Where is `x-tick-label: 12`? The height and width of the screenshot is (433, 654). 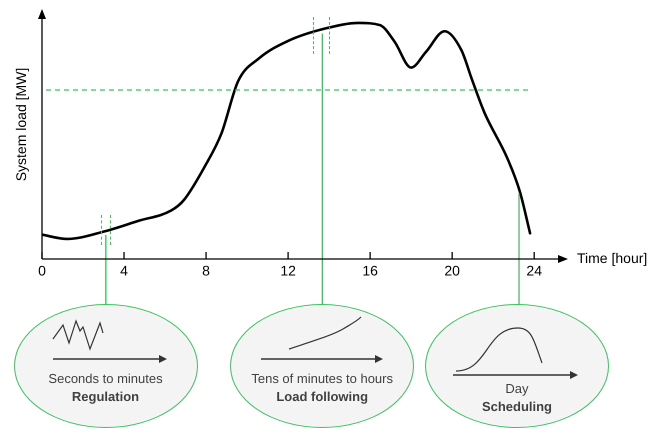
x-tick-label: 12 is located at coordinates (288, 270).